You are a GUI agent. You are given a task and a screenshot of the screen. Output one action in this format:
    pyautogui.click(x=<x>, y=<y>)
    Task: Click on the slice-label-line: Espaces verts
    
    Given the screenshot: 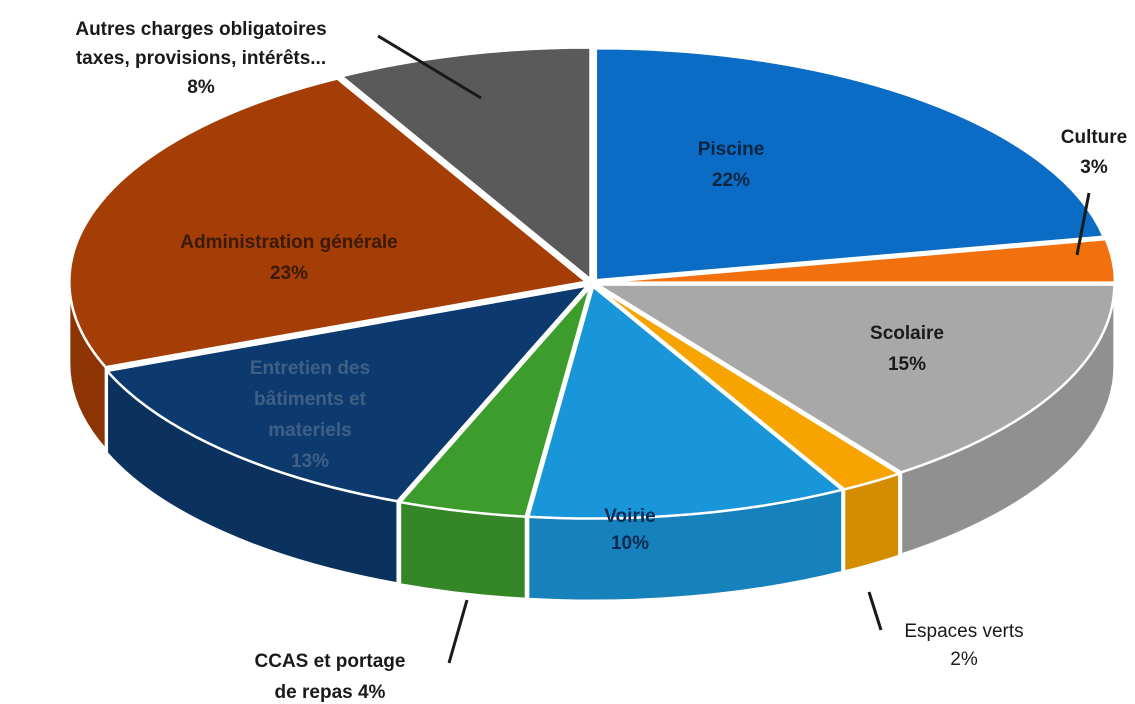 What is the action you would take?
    pyautogui.click(x=963, y=631)
    